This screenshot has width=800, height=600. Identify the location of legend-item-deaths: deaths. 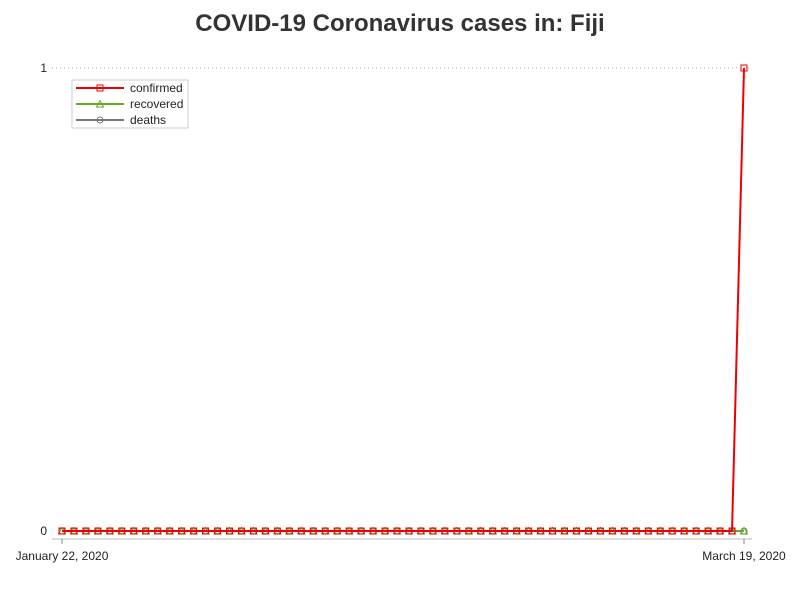
(121, 120).